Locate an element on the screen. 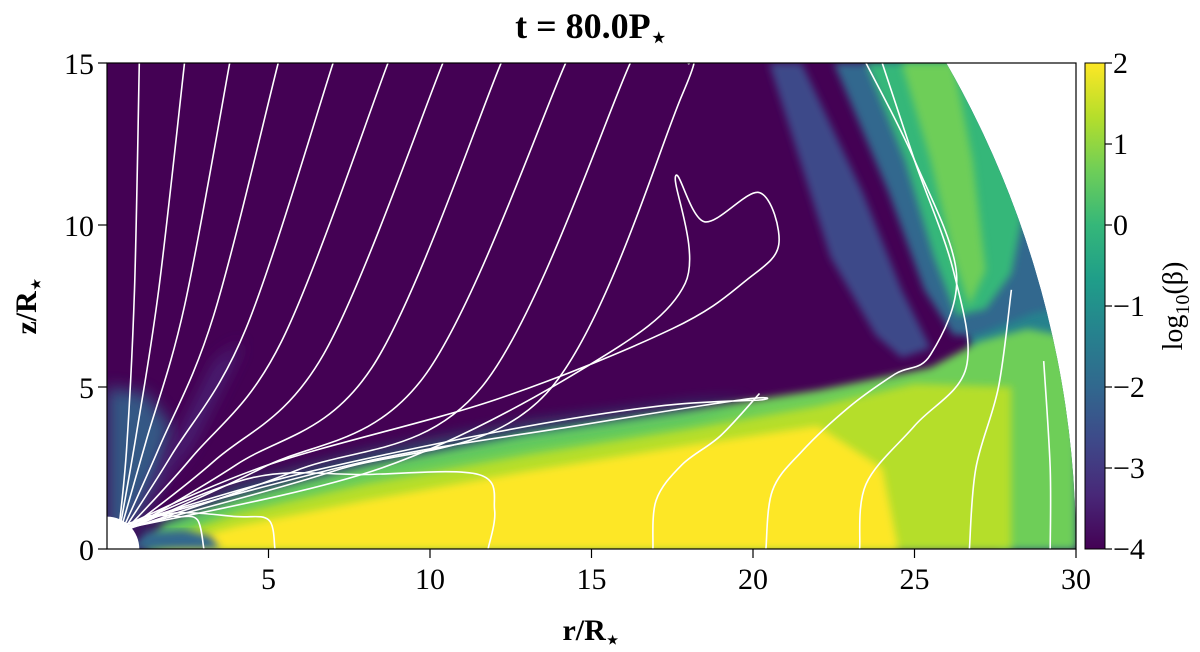 Image resolution: width=1200 pixels, height=652 pixels. chart-title: t = 80.0P⋆ is located at coordinates (591, 29).